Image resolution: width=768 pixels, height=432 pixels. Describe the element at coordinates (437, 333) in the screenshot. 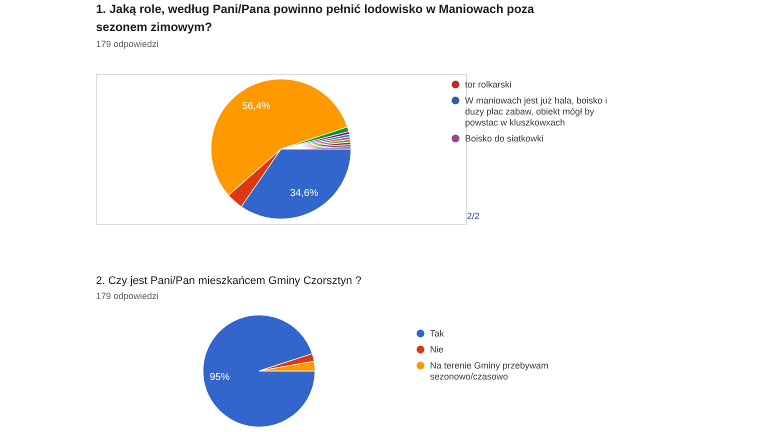

I see `legend-label: Tak` at that location.